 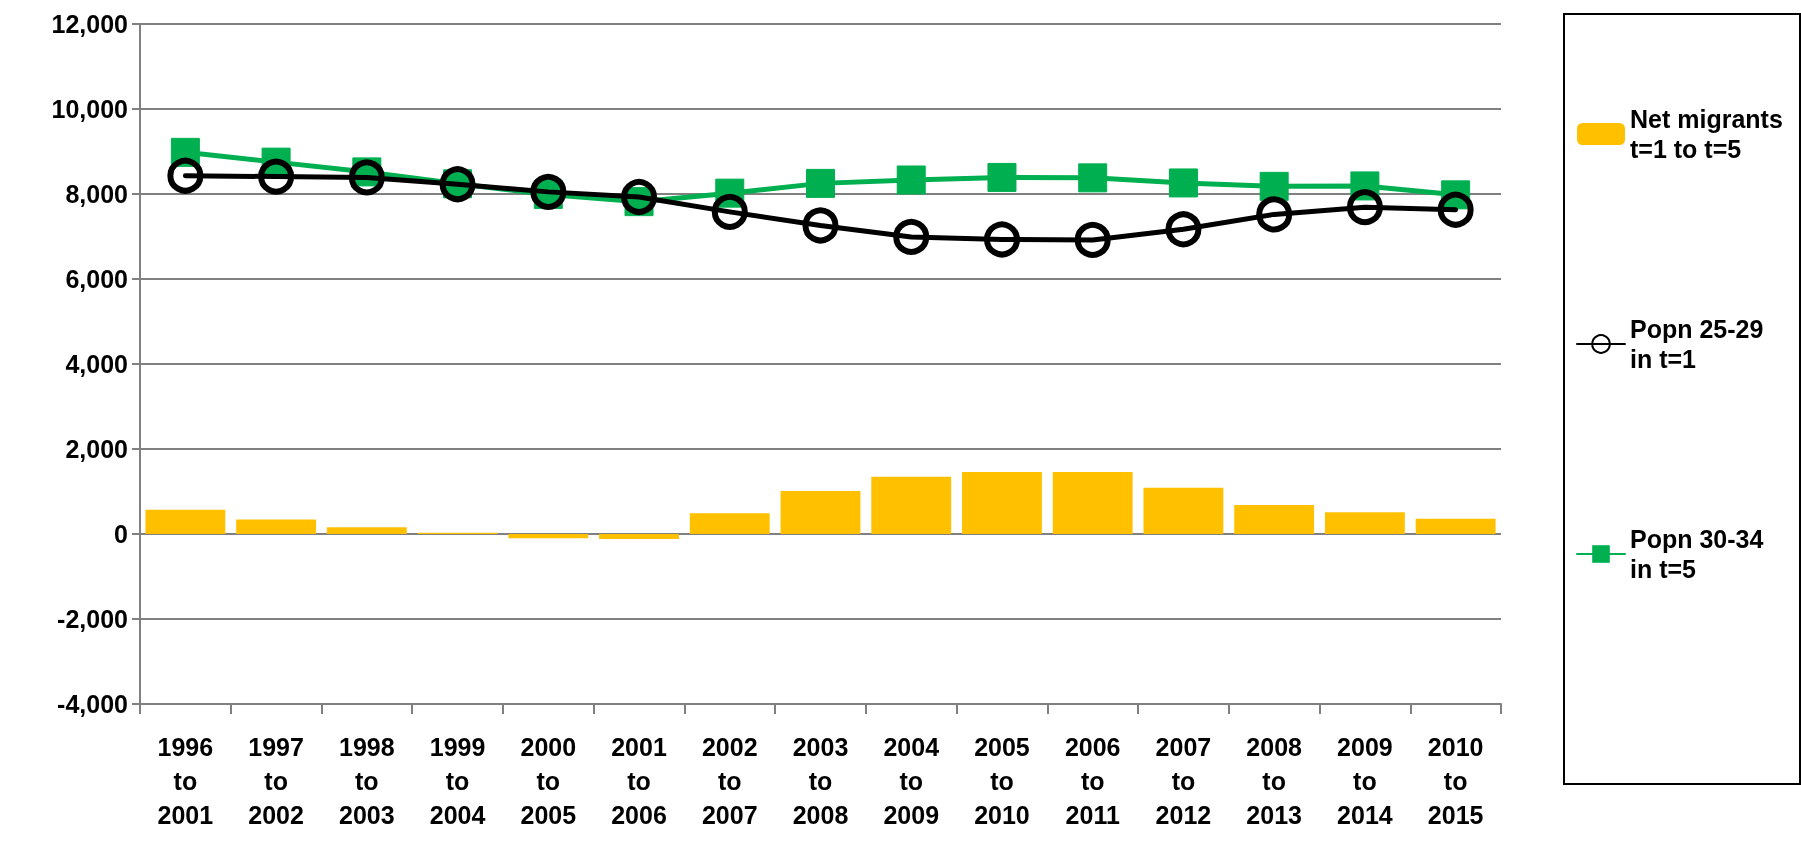 I want to click on x-tick-label: 2000 to 2005, so click(x=548, y=781).